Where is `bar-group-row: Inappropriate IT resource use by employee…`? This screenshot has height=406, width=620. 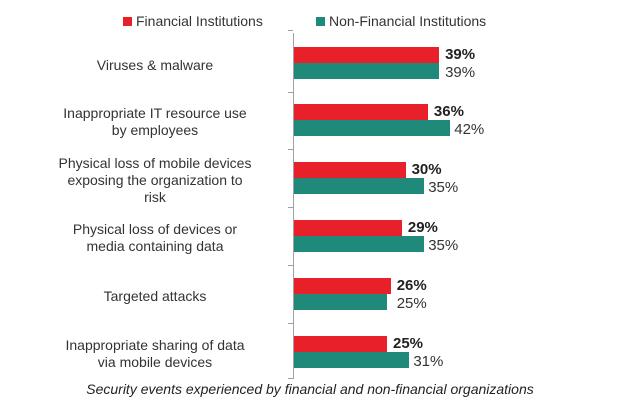 bar-group-row: Inappropriate IT resource use by employee… is located at coordinates (310, 129).